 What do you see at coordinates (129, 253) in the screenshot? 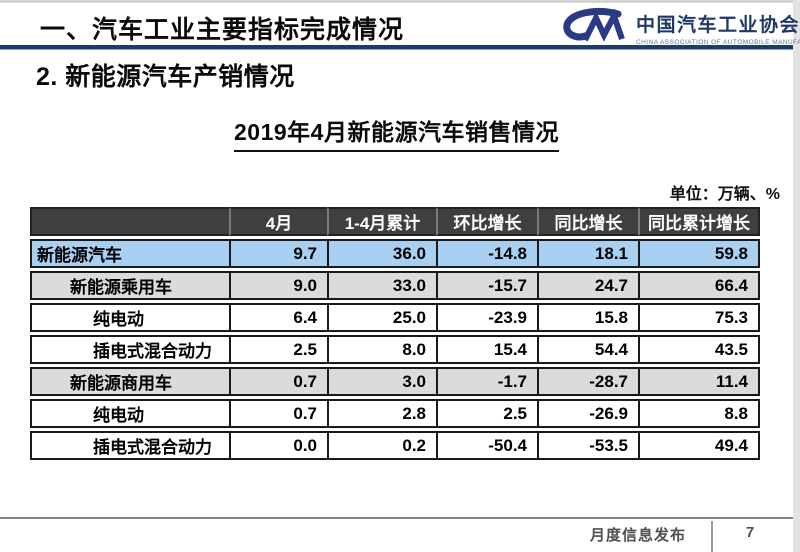
I see `row-label: 新能源汽车` at bounding box center [129, 253].